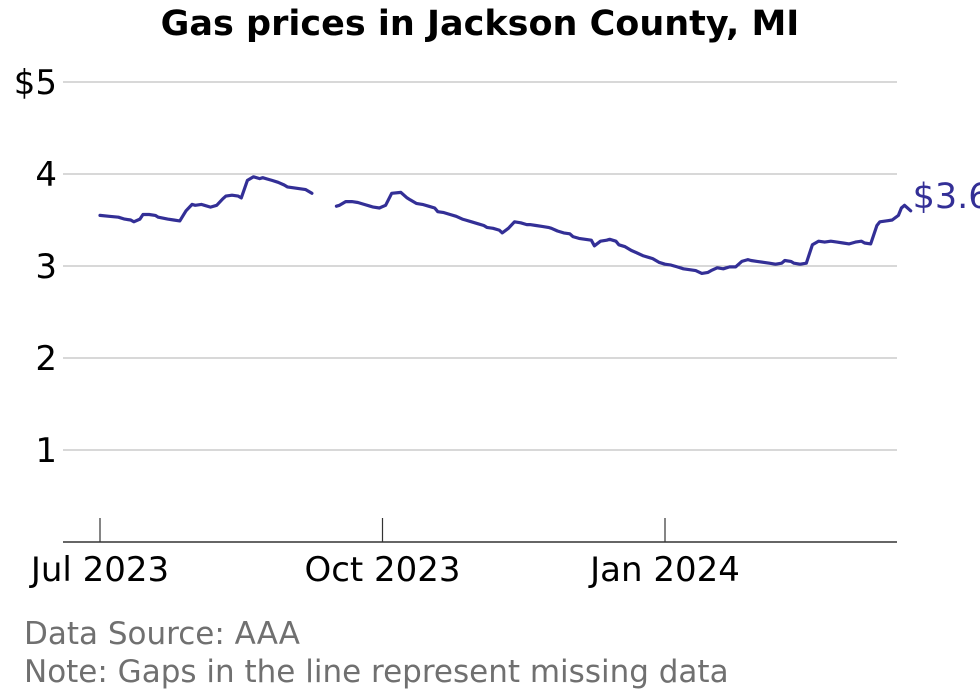  I want to click on data-source-note: Data Source: AAA, so click(162, 634).